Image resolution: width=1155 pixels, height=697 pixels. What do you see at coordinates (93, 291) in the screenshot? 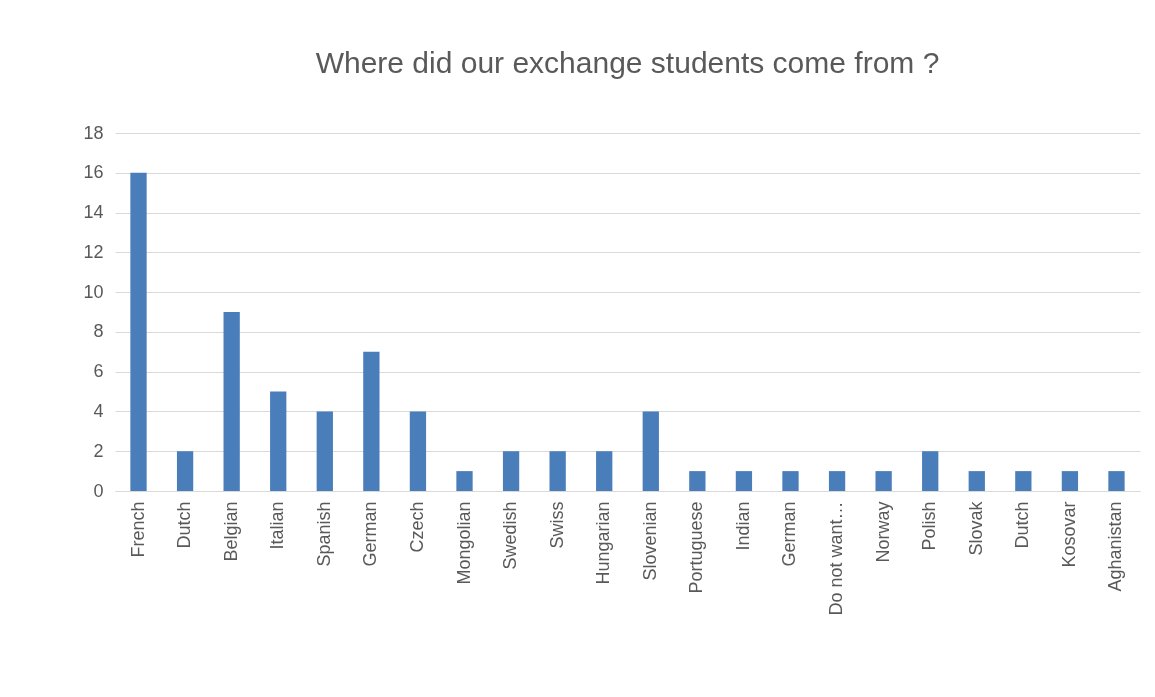
I see `y-tick-label: 10` at bounding box center [93, 291].